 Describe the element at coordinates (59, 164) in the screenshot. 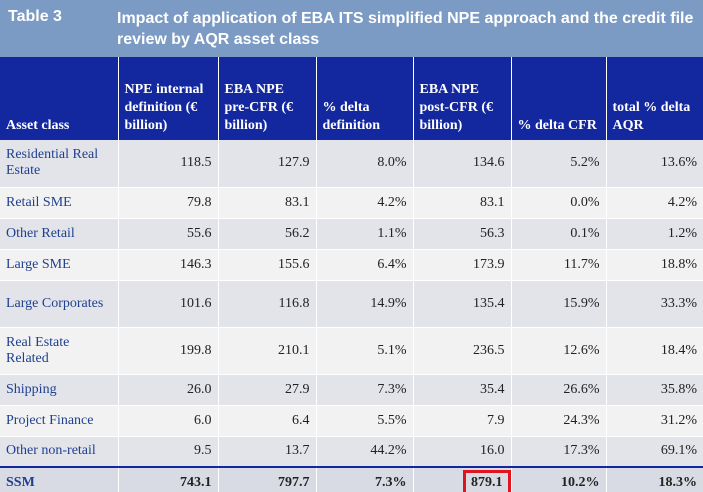

I see `asset-class-cell: Residential Real Estate` at that location.